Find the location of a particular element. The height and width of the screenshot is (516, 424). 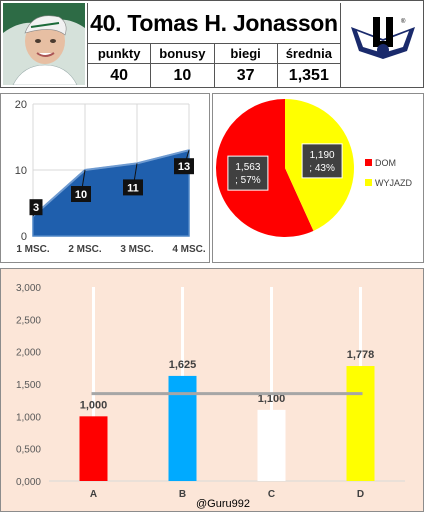

stat-value-bonus: 10 is located at coordinates (182, 75).